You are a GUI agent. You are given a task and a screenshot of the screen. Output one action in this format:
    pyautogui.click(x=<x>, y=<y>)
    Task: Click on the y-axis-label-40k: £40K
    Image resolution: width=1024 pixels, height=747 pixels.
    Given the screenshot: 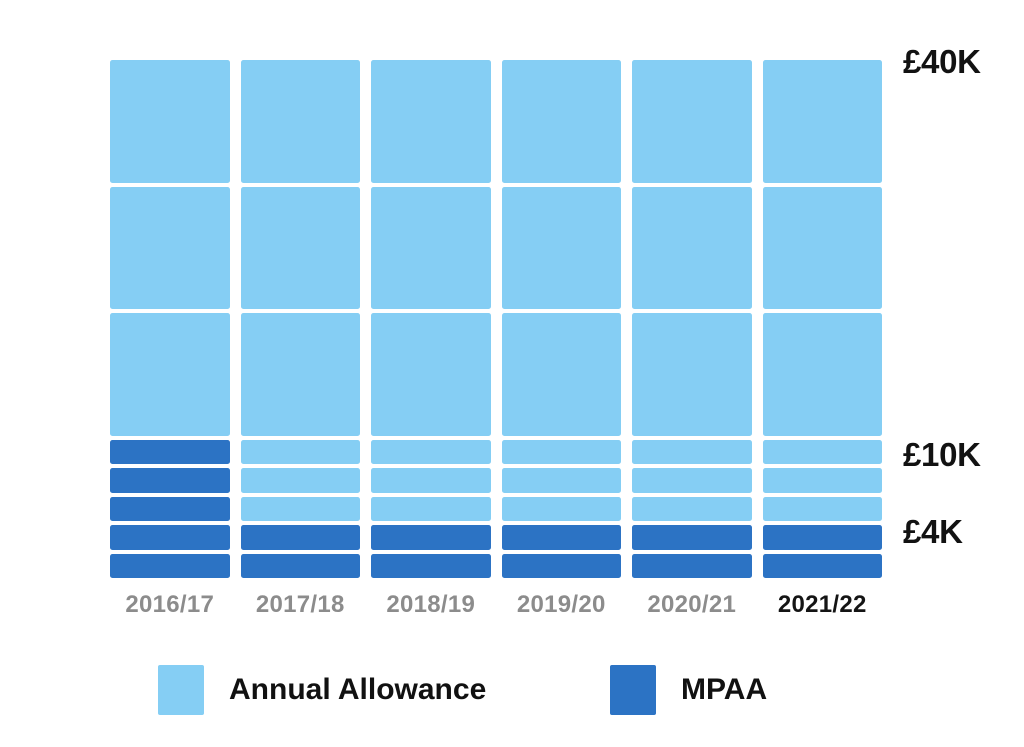 What is the action you would take?
    pyautogui.click(x=942, y=61)
    